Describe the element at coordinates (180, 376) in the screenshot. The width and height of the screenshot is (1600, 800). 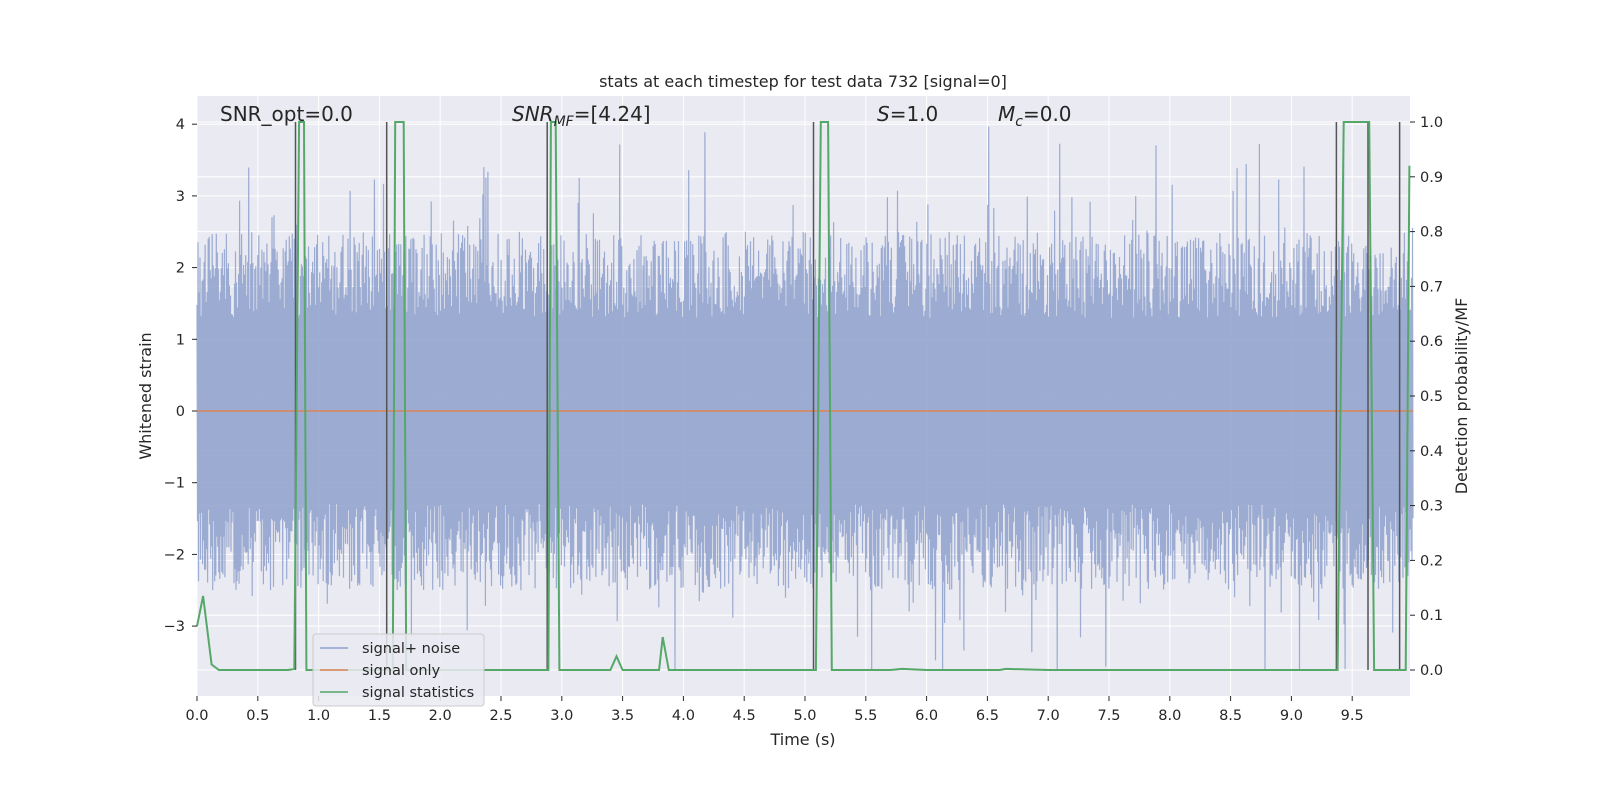
I see `y-axis-left-ticks: 4 3 2 1 0 −1 −2 −3` at that location.